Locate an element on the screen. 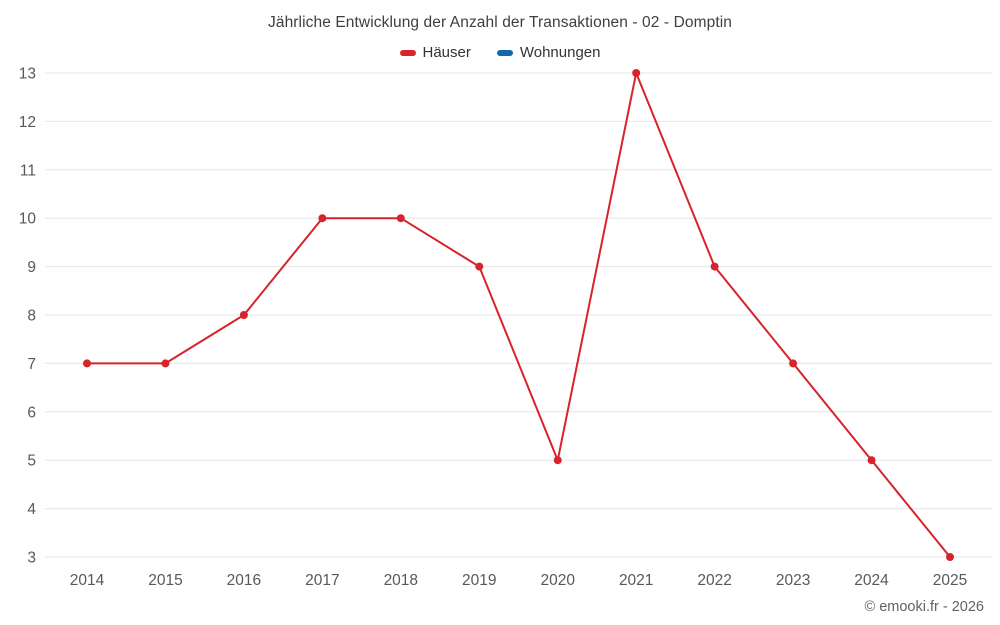  legend-swatch-haeuser is located at coordinates (407, 52).